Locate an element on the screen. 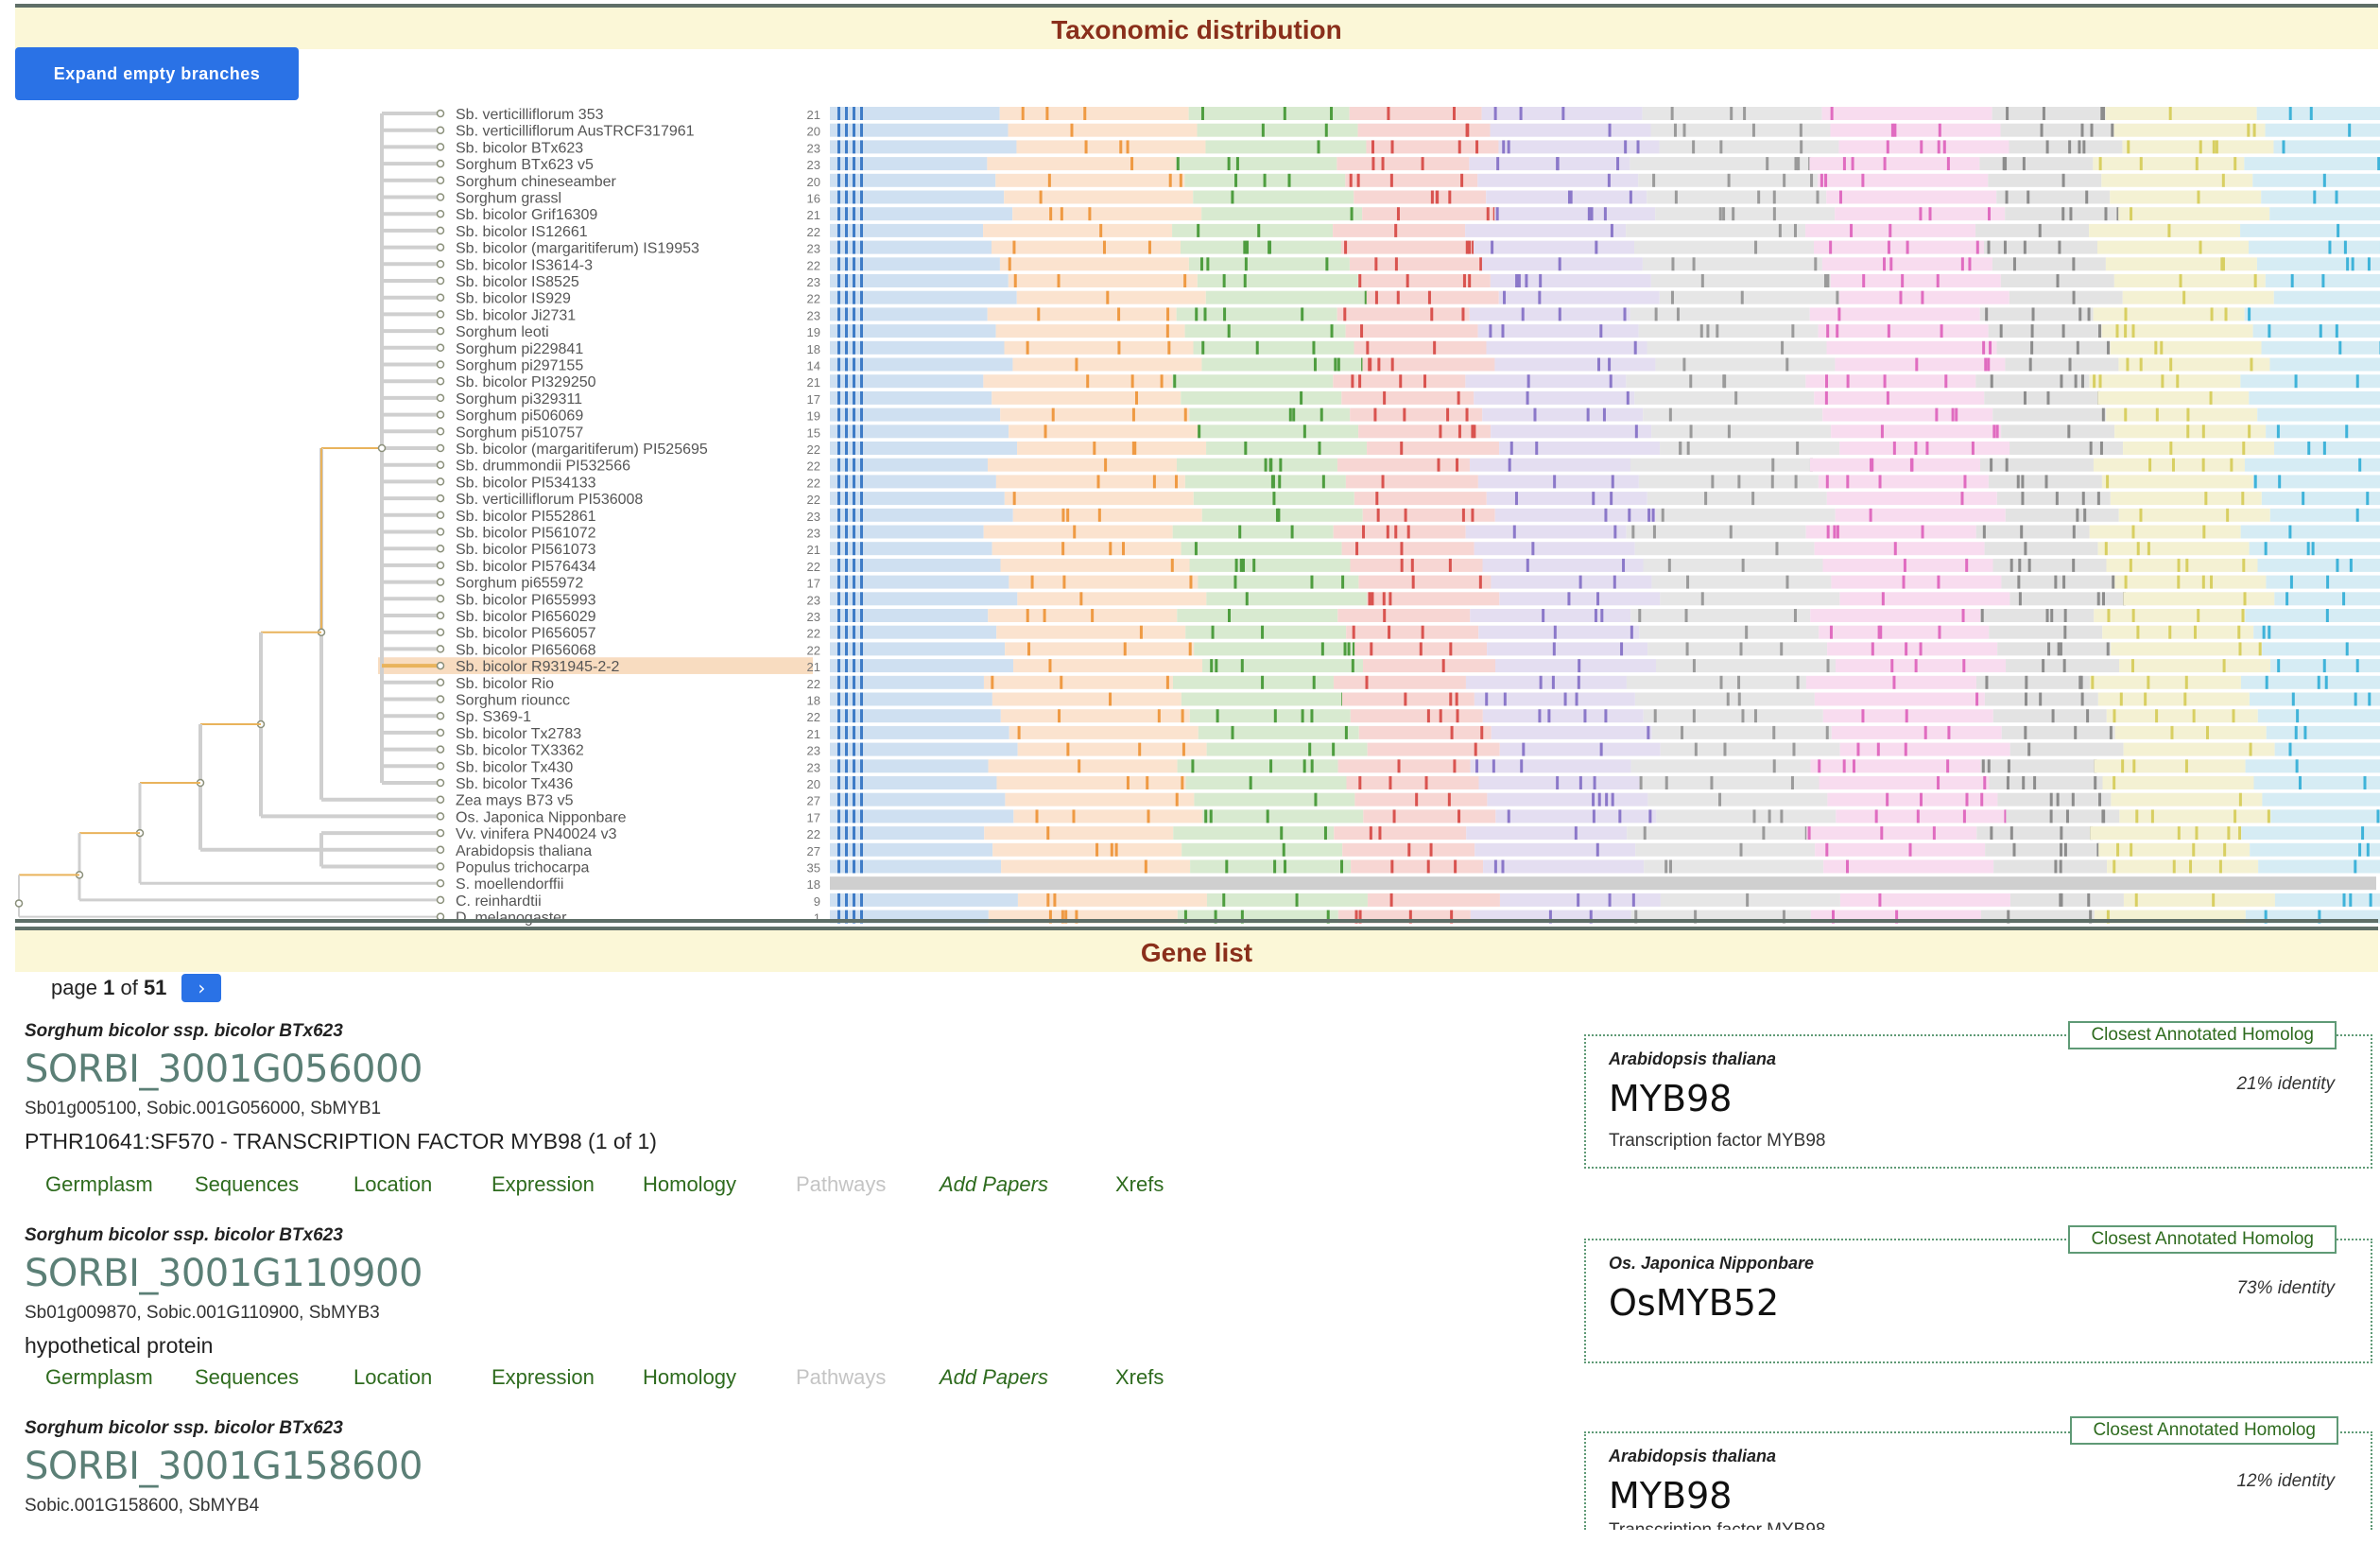 This screenshot has height=1543, width=2380. gene-id-link: SORBI_3001G110900 is located at coordinates (224, 1273).